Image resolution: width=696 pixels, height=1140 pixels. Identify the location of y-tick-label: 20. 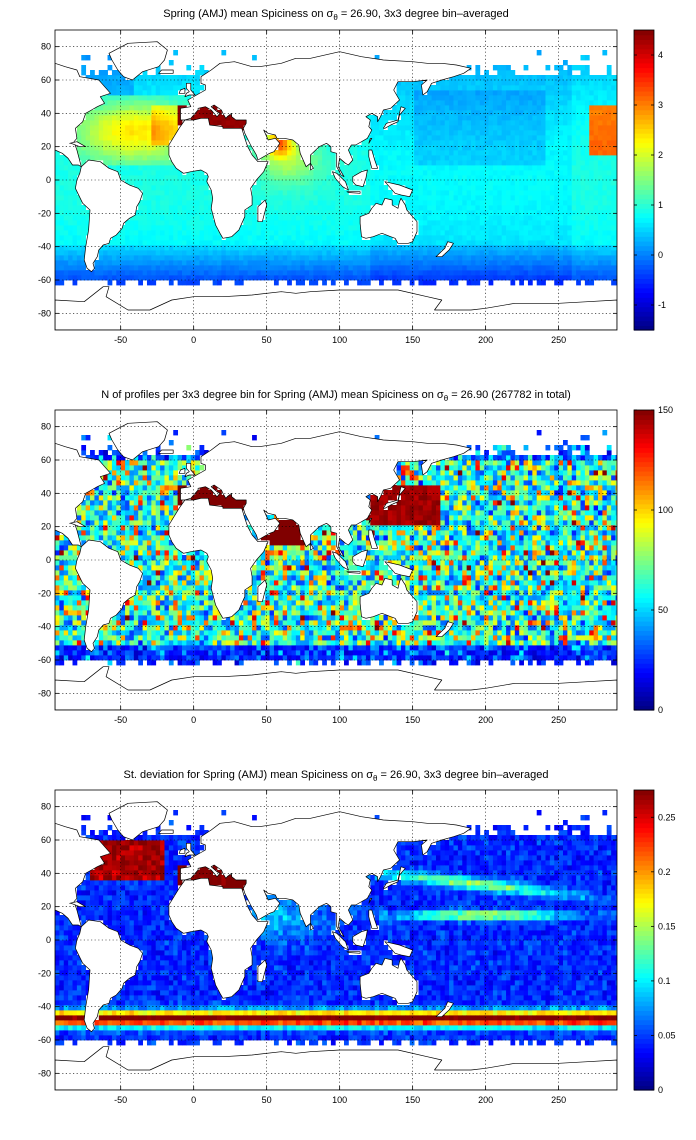
(46, 147).